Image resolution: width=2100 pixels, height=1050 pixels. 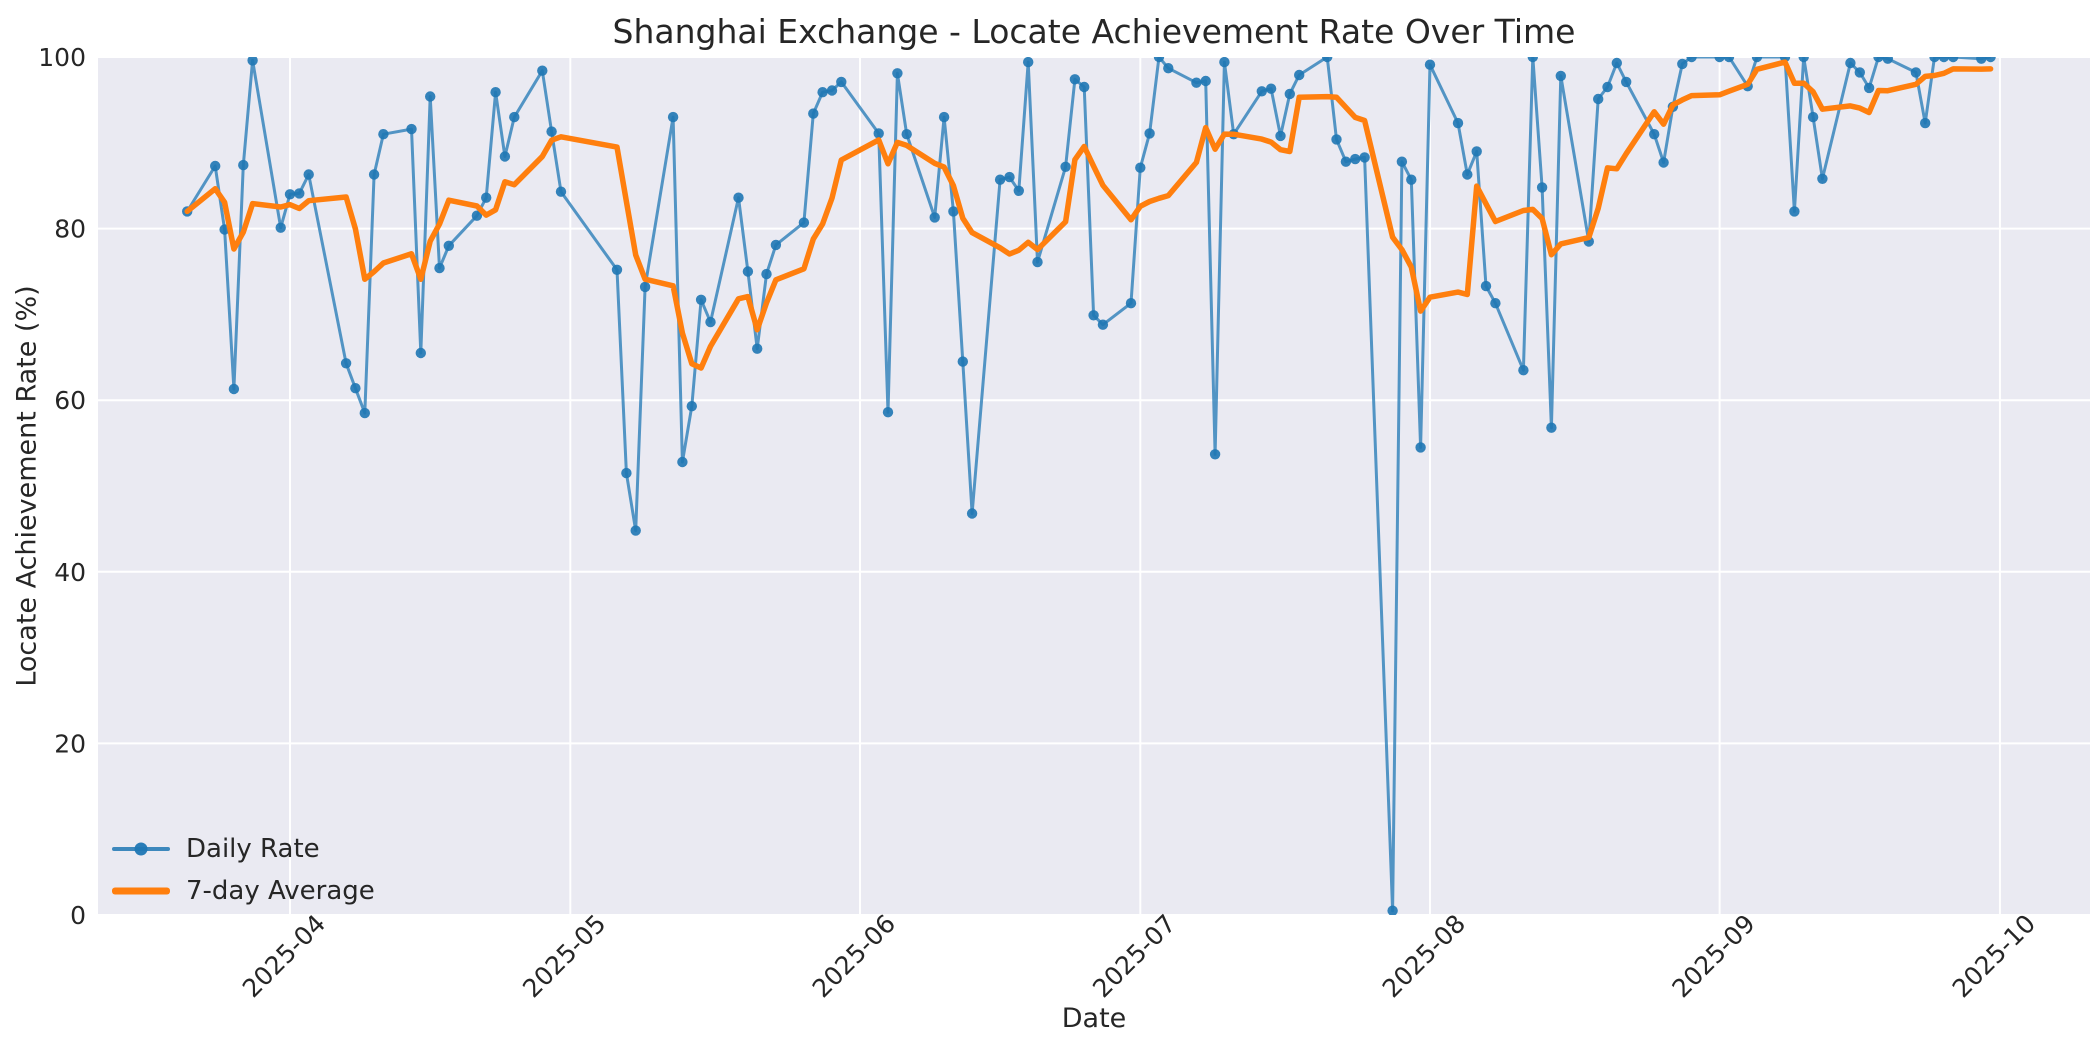 What do you see at coordinates (70, 229) in the screenshot?
I see `y-tick-label: 80` at bounding box center [70, 229].